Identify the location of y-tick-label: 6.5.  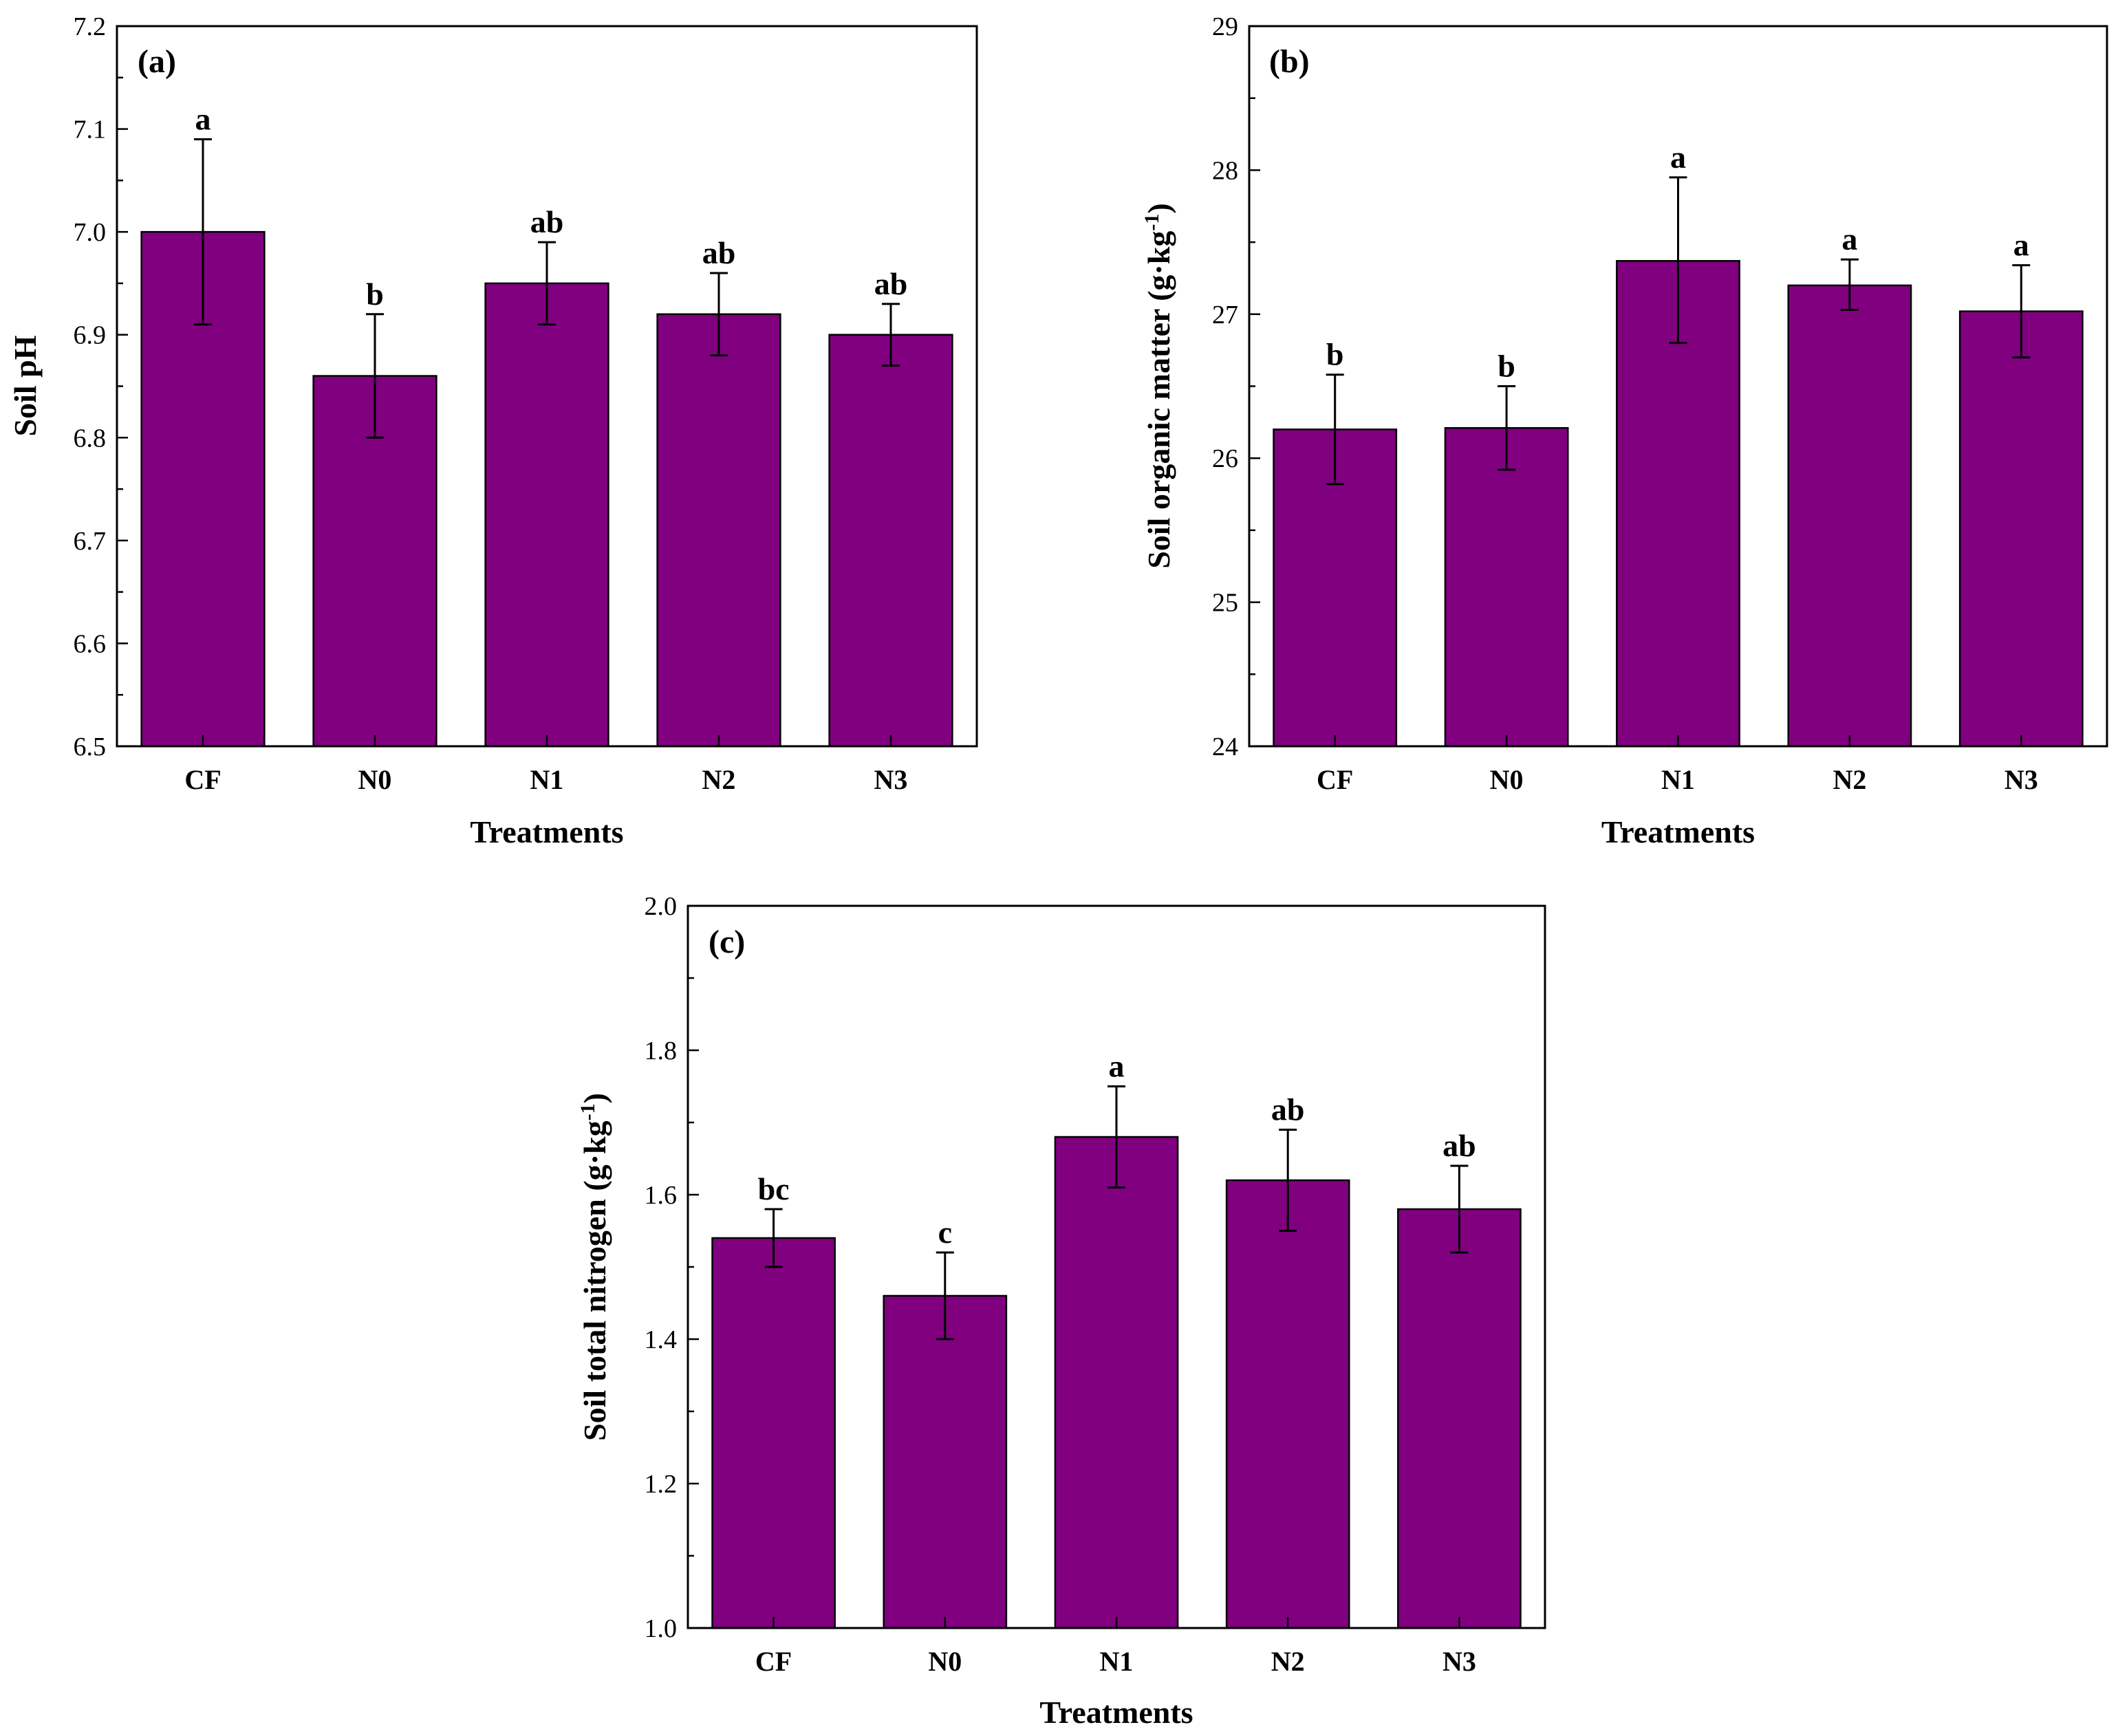
(90, 747).